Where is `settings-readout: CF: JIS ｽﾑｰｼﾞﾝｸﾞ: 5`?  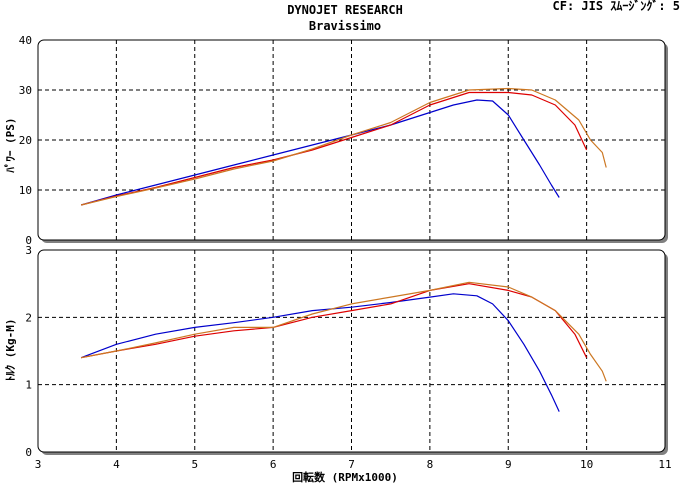
settings-readout: CF: JIS ｽﾑｰｼﾞﾝｸﾞ: 5 is located at coordinates (616, 6).